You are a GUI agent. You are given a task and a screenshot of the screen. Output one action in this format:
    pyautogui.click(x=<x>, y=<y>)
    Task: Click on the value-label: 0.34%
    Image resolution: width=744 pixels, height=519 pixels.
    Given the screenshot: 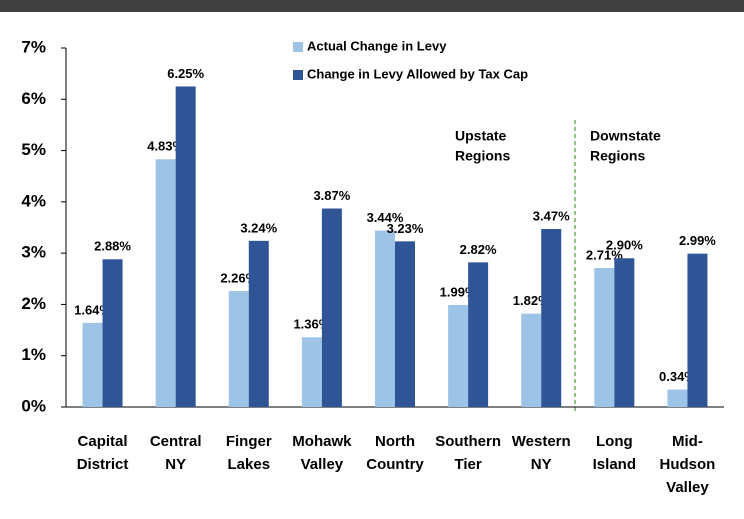 What is the action you would take?
    pyautogui.click(x=677, y=376)
    